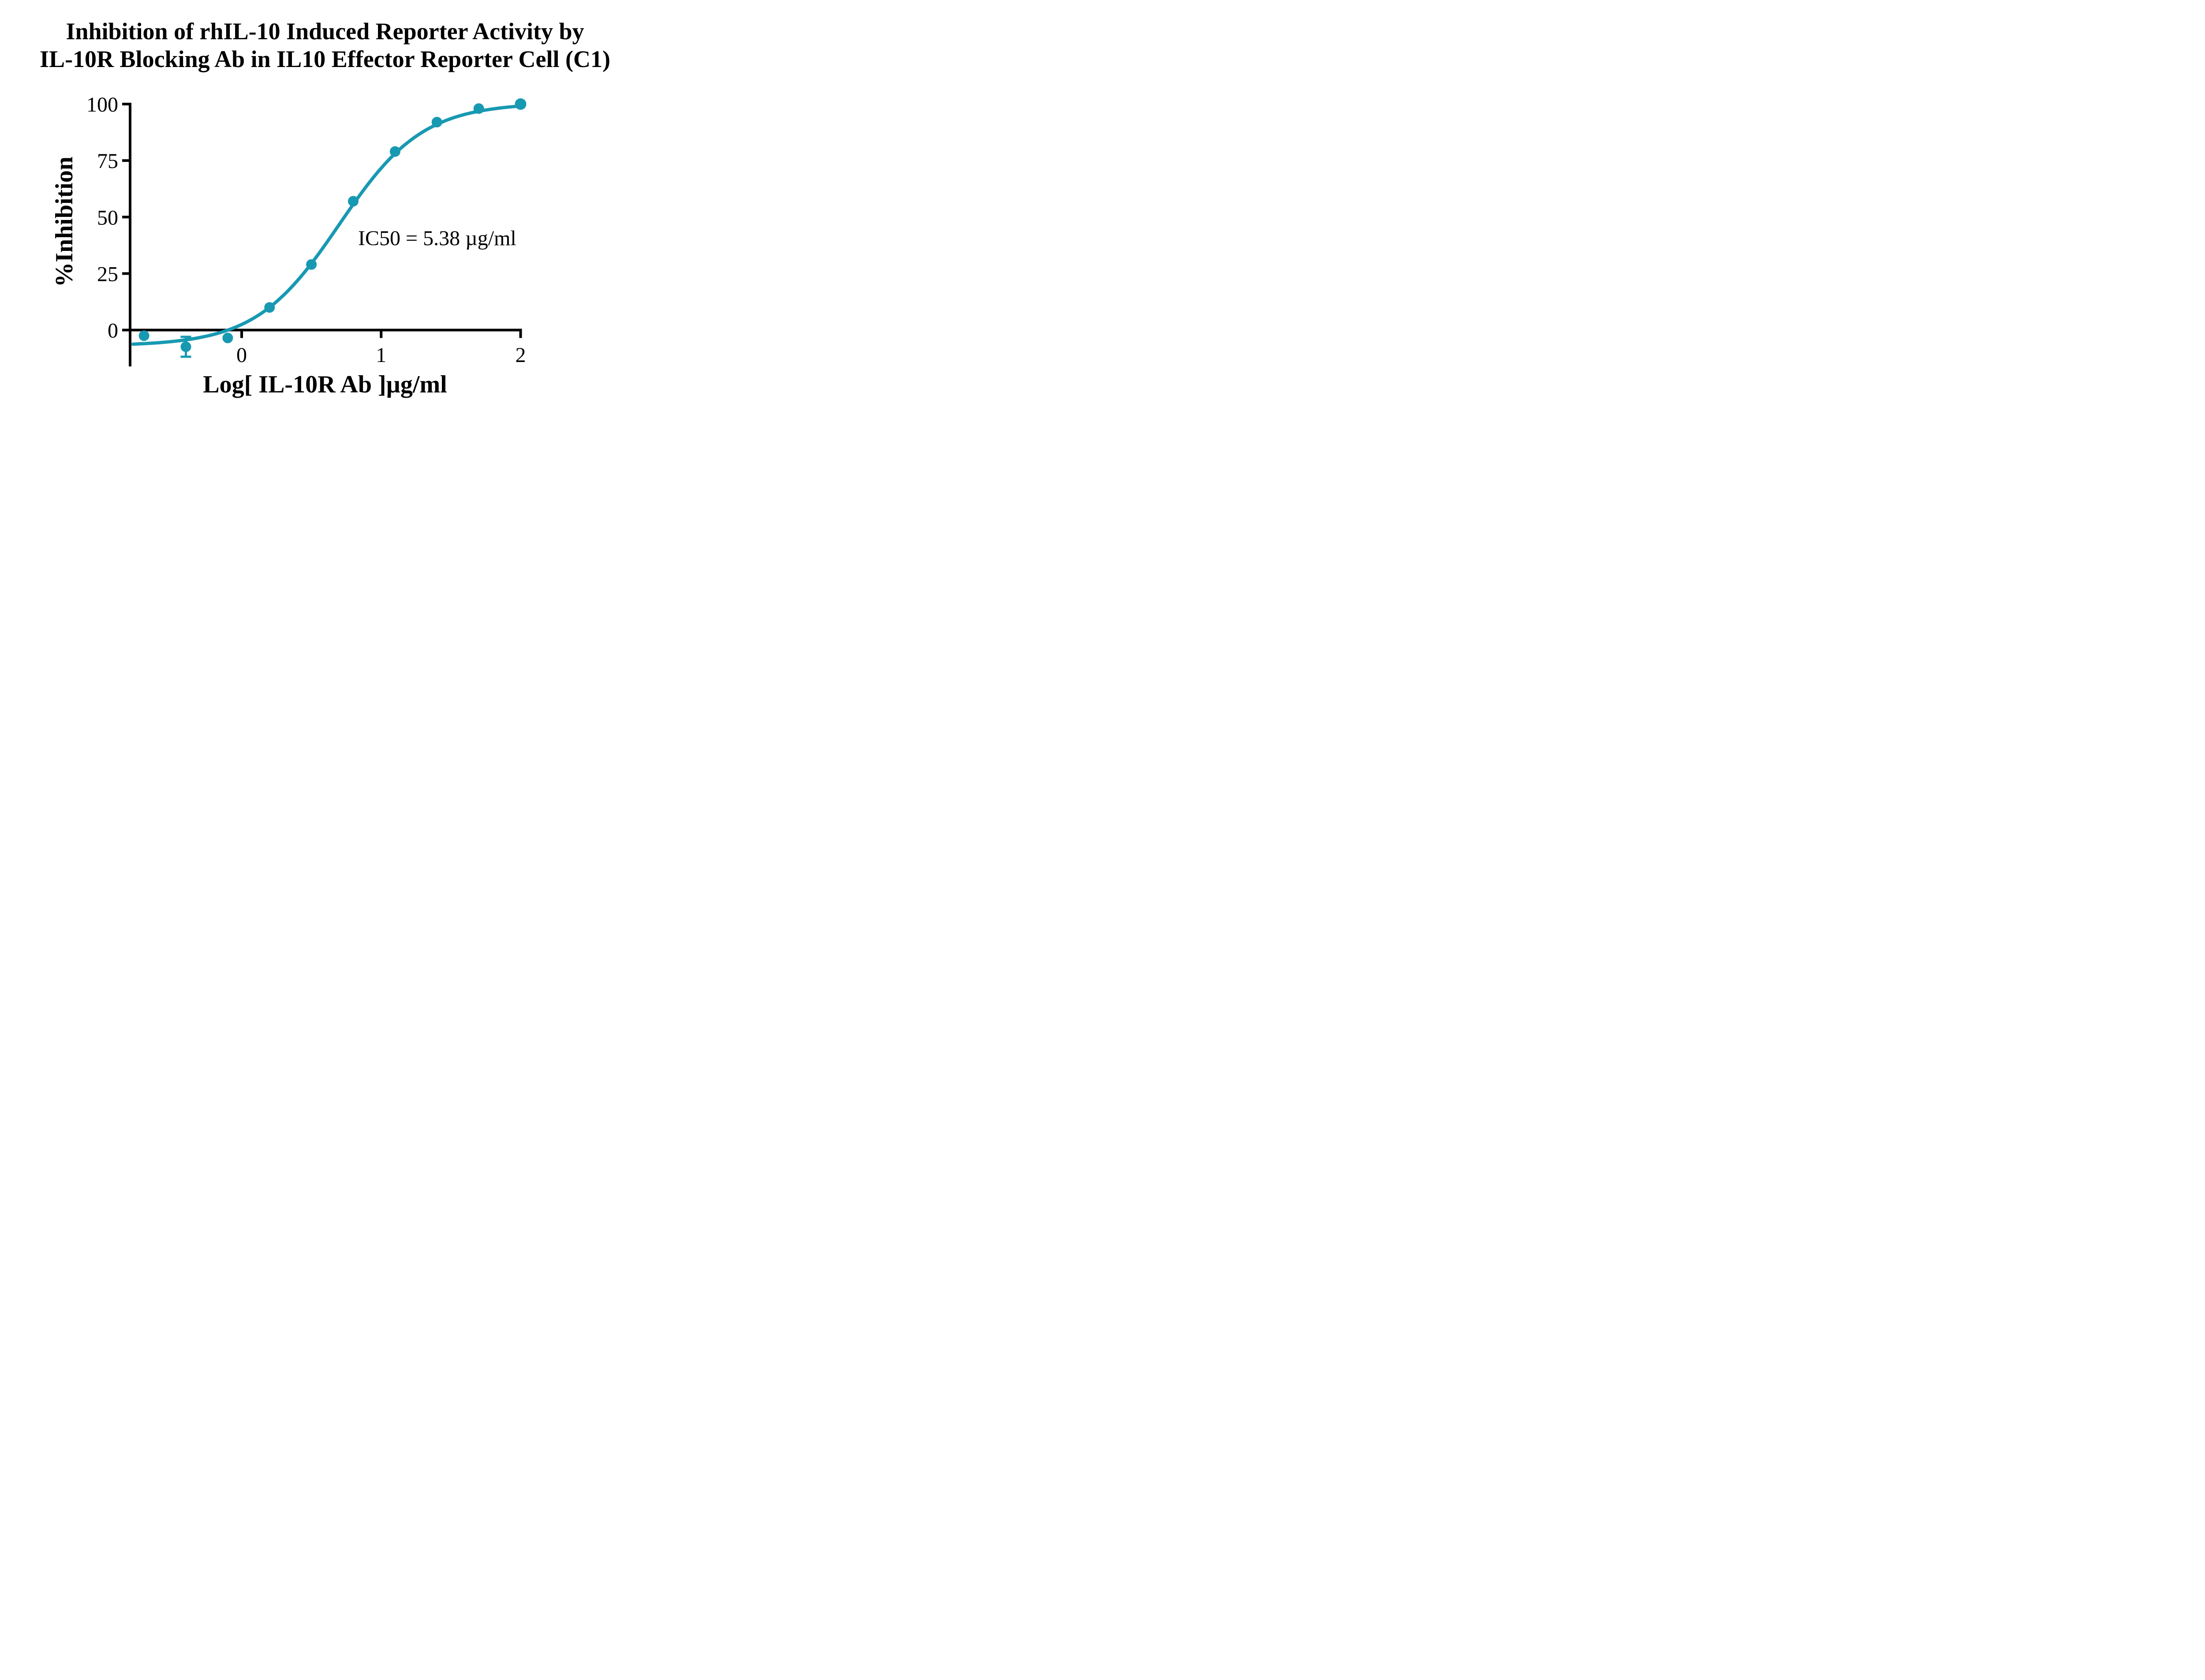 The image size is (2205, 1680). Describe the element at coordinates (327, 225) in the screenshot. I see `fit-curve` at that location.